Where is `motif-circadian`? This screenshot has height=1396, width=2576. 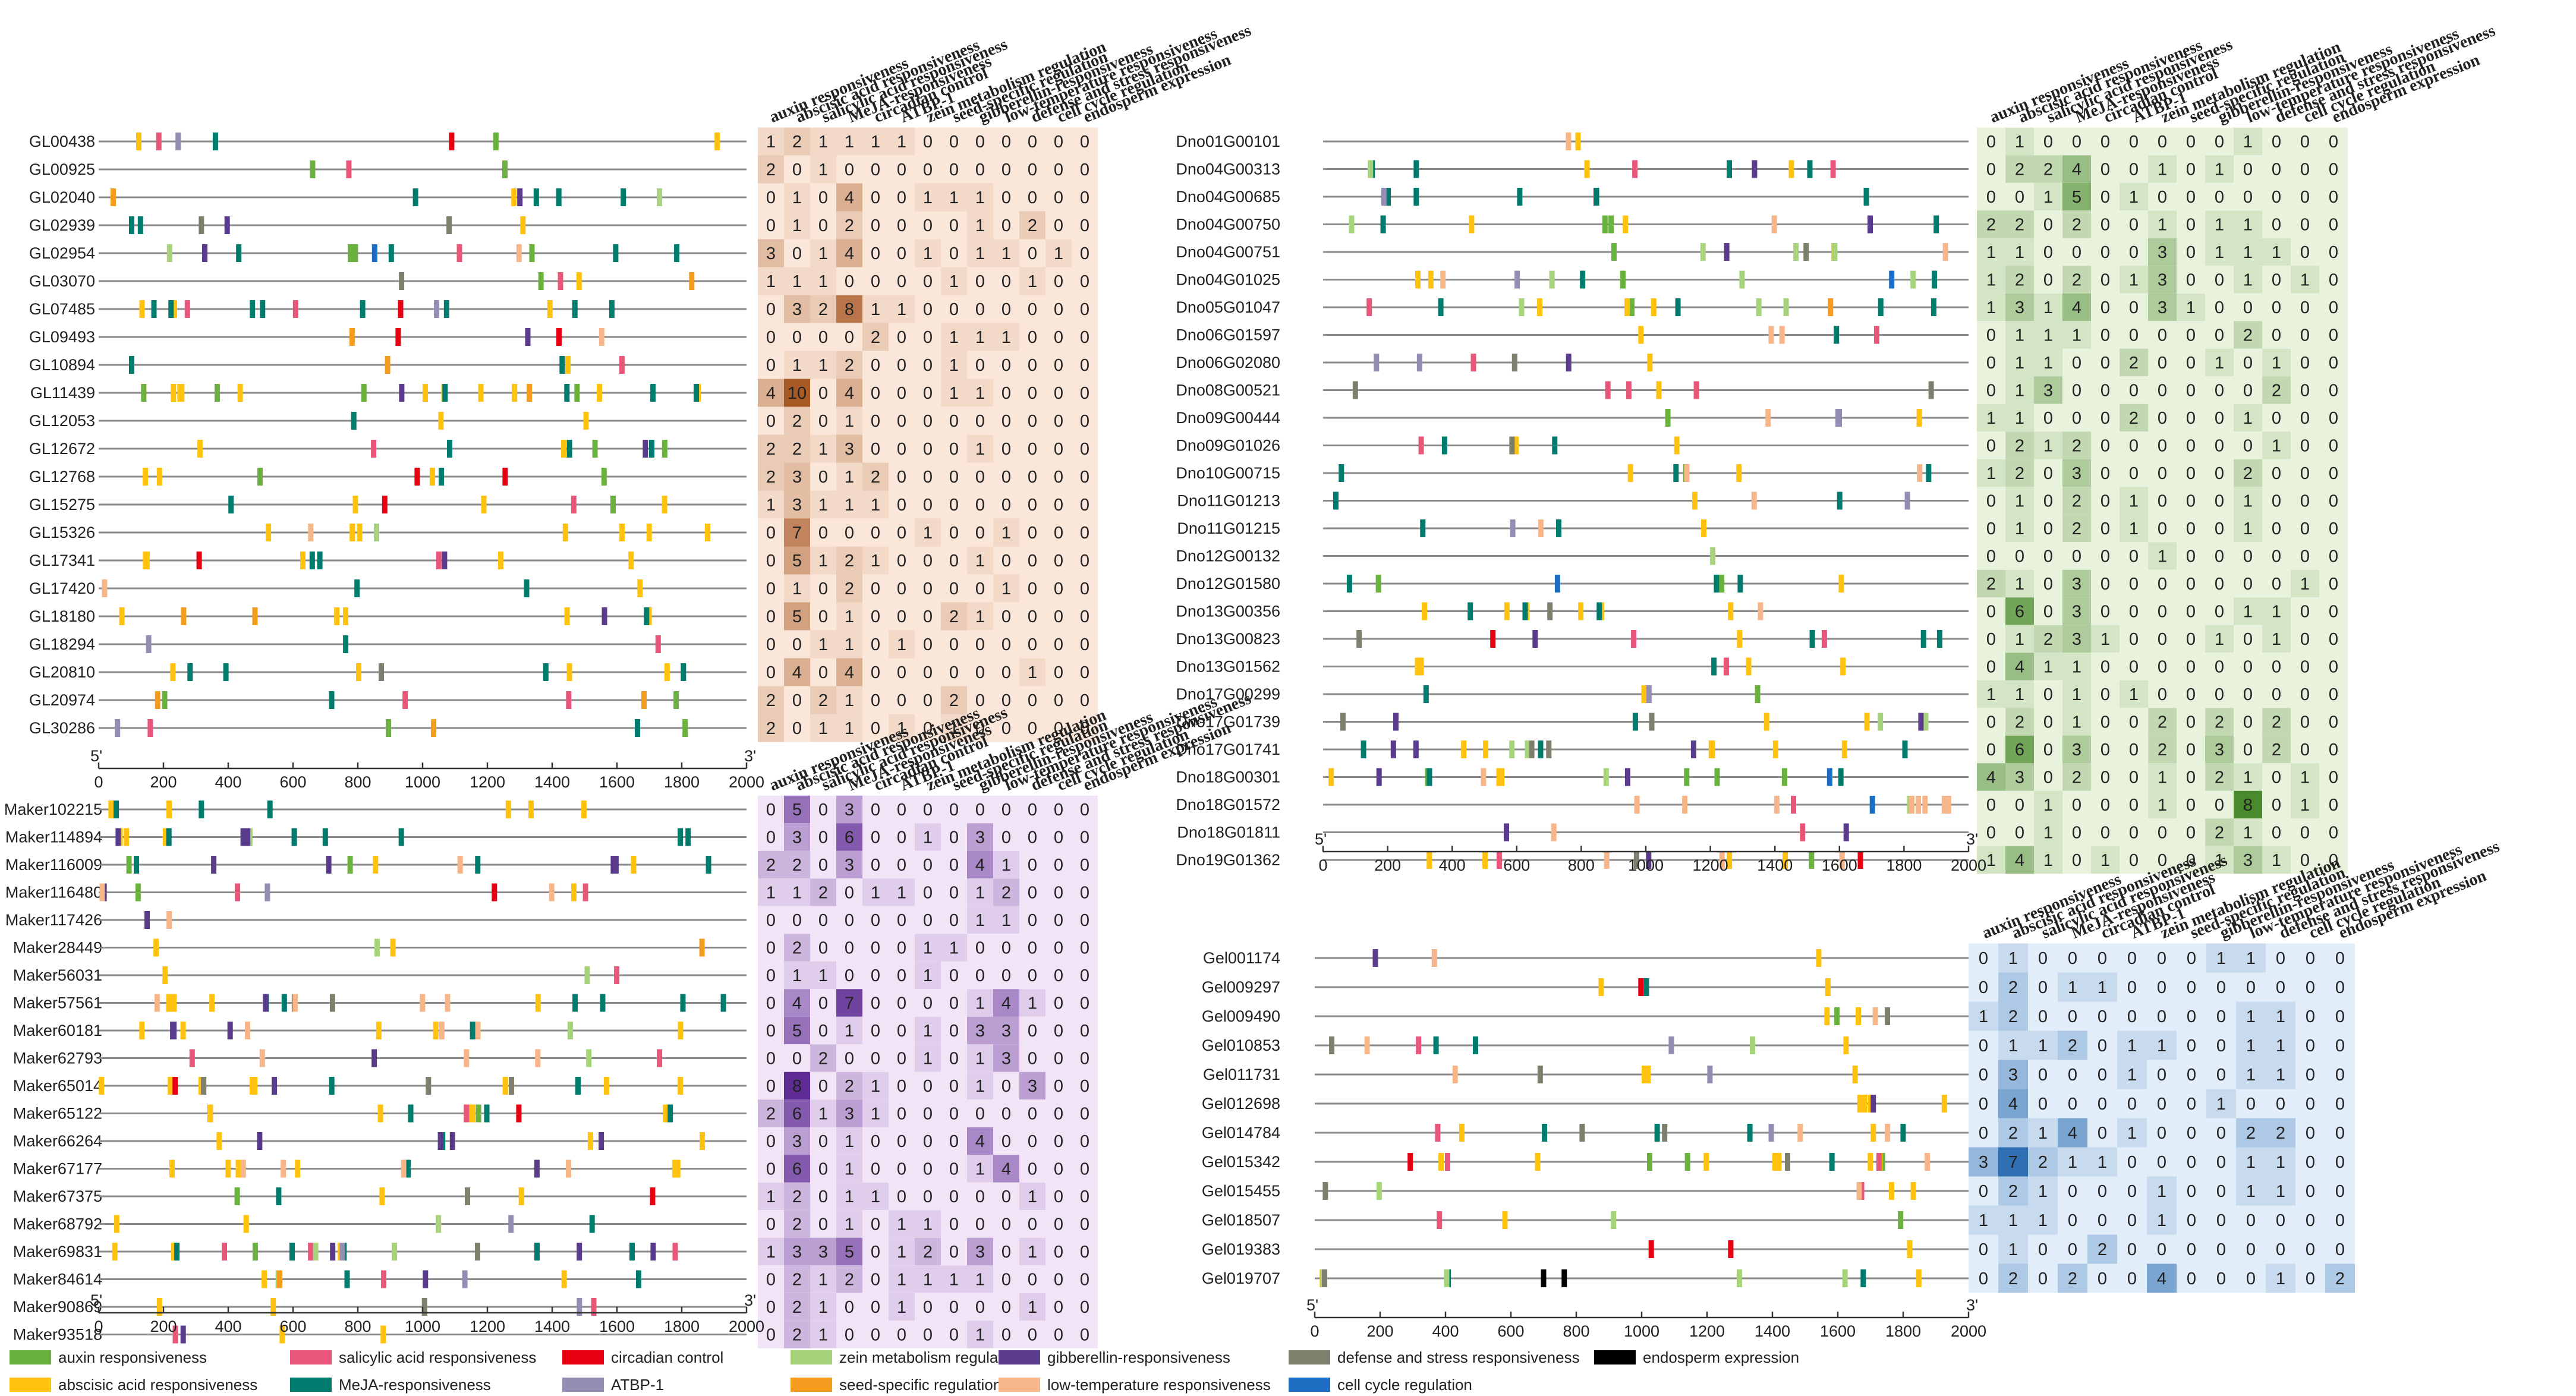
motif-circadian is located at coordinates (398, 337).